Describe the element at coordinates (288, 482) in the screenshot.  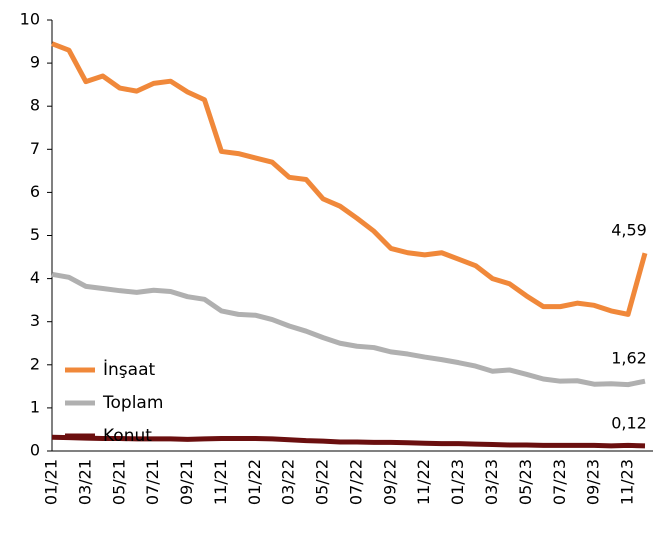
I see `x-tick-label: 03/22` at that location.